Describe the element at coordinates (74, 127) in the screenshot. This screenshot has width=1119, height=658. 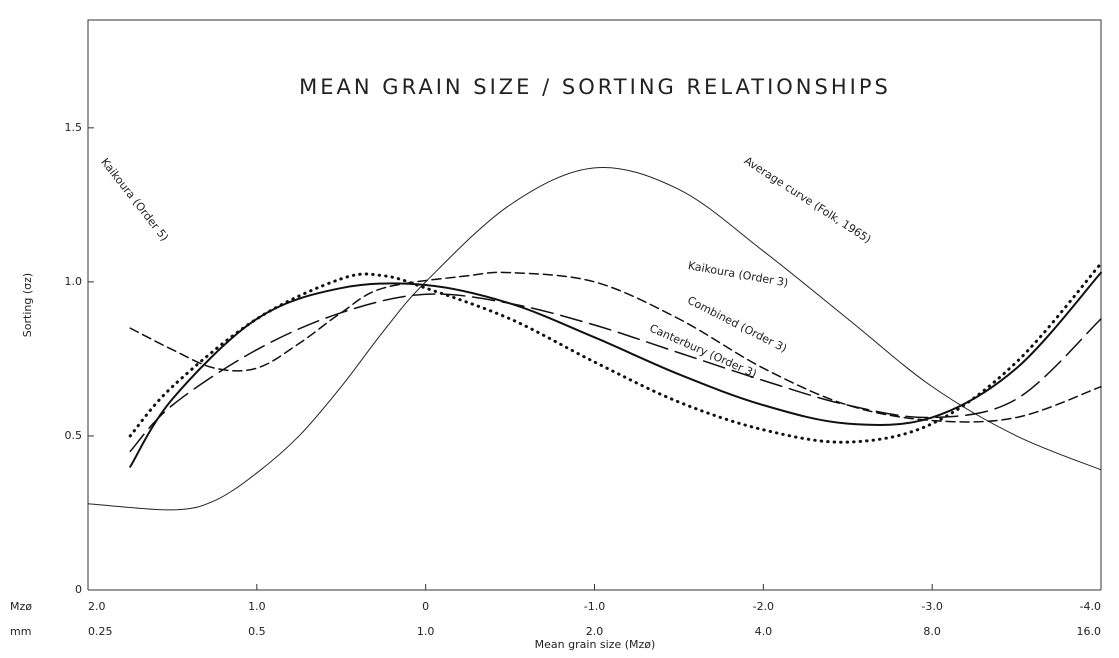
I see `y-tick-label: 1.5` at that location.